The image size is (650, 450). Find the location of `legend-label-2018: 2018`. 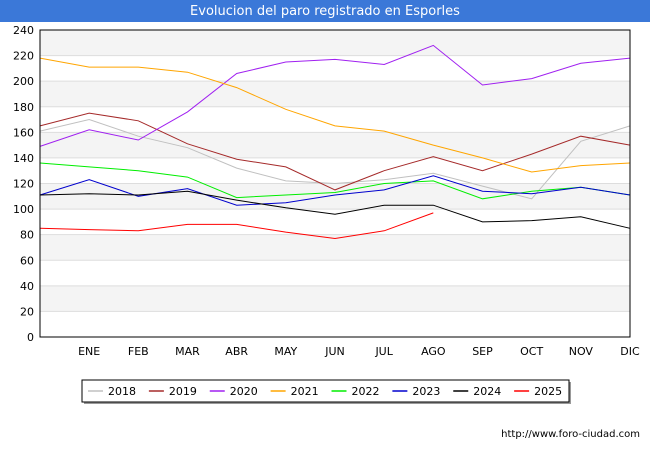

legend-label-2018: 2018 is located at coordinates (122, 391).